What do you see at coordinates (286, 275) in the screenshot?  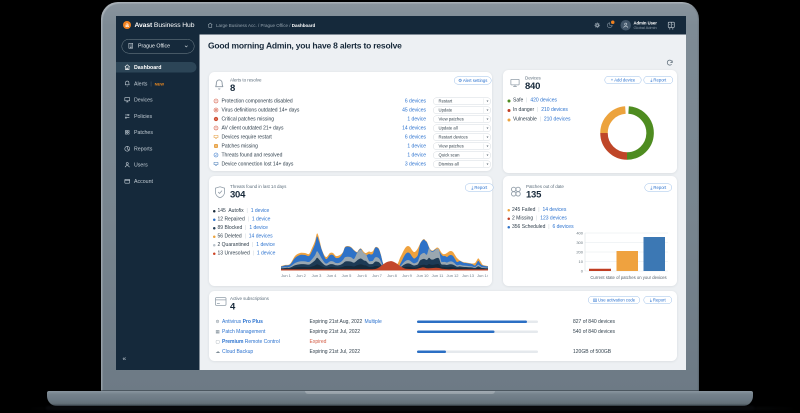 I see `svg-text: Jun 1` at bounding box center [286, 275].